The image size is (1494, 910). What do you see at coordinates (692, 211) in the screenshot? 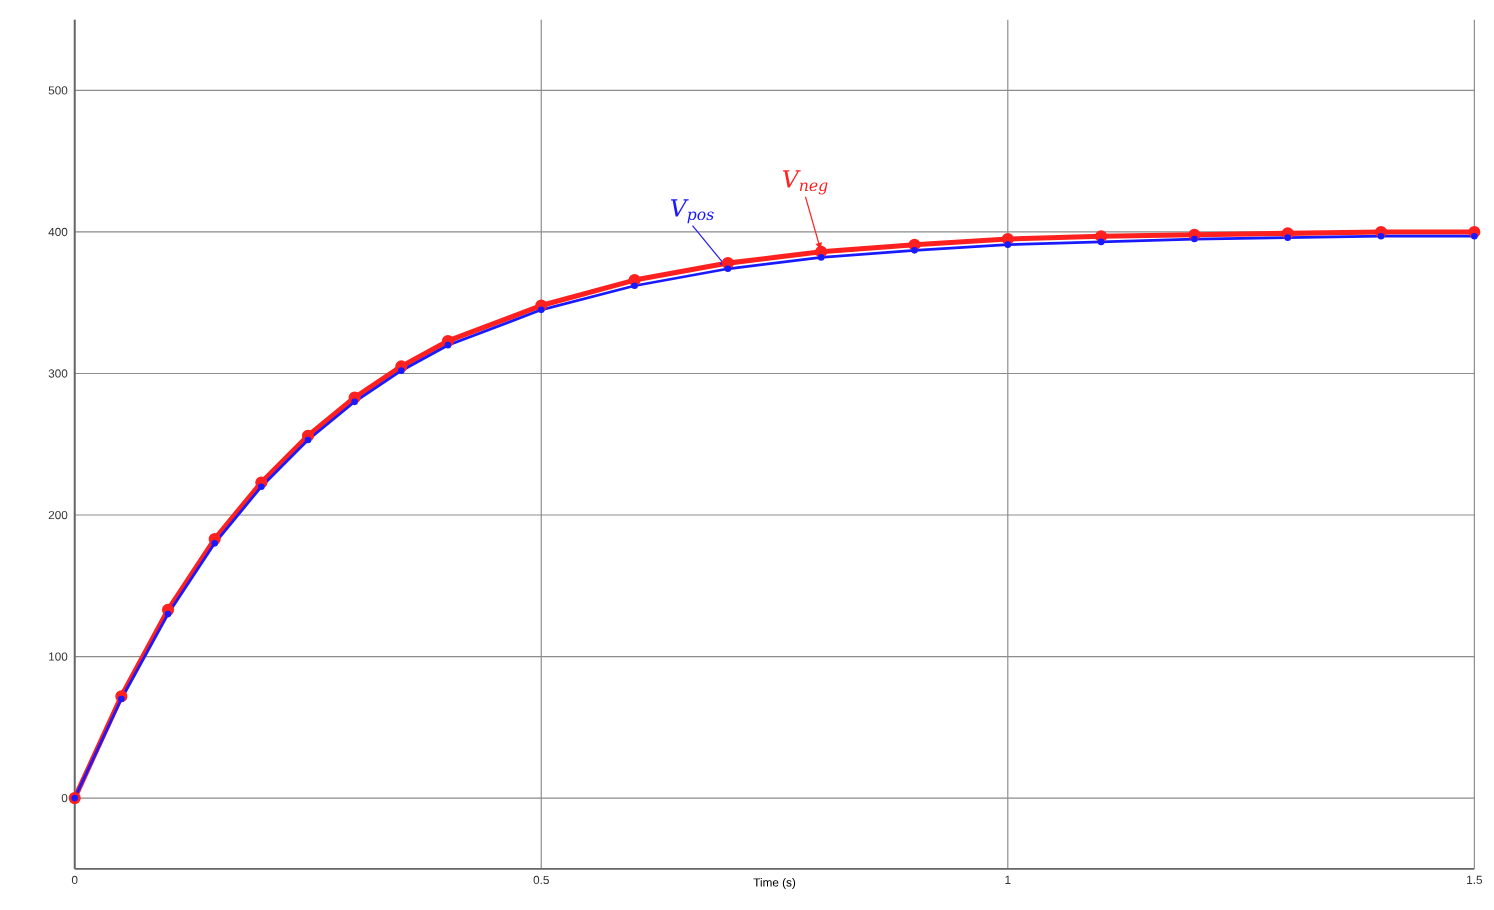
I see `series-label: V$_{pos}$` at bounding box center [692, 211].